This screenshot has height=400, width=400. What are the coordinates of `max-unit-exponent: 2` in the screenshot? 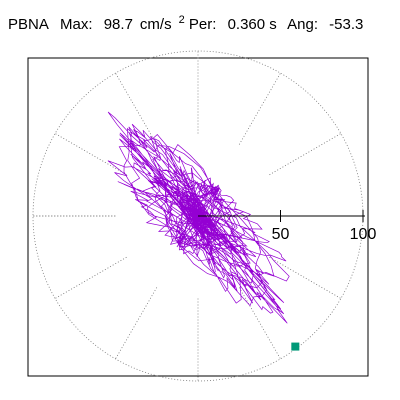 It's located at (181, 20).